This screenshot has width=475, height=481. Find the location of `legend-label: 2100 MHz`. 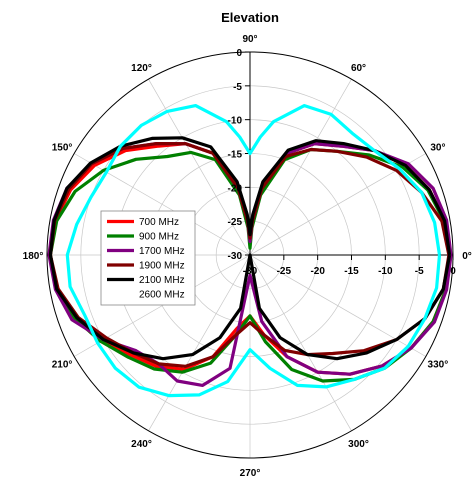

legend-label: 2100 MHz is located at coordinates (162, 280).